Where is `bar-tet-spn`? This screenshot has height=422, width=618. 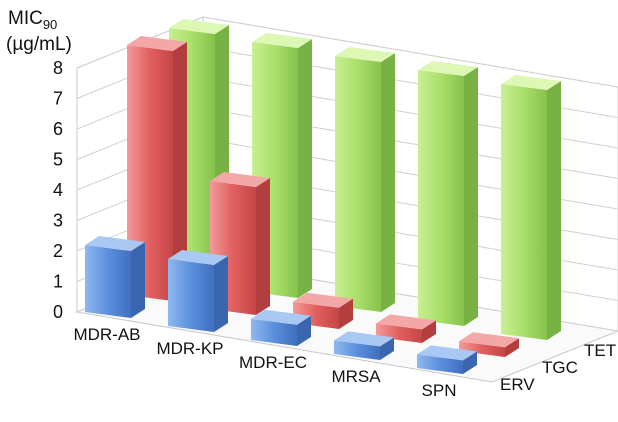
bar-tet-spn is located at coordinates (531, 207).